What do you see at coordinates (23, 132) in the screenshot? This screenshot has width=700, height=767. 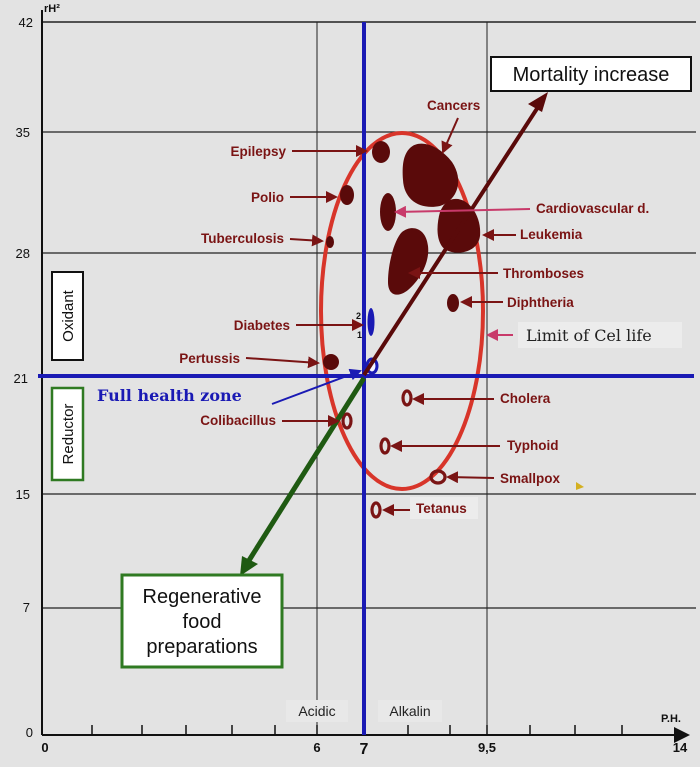 I see `y-tick-35: 35` at bounding box center [23, 132].